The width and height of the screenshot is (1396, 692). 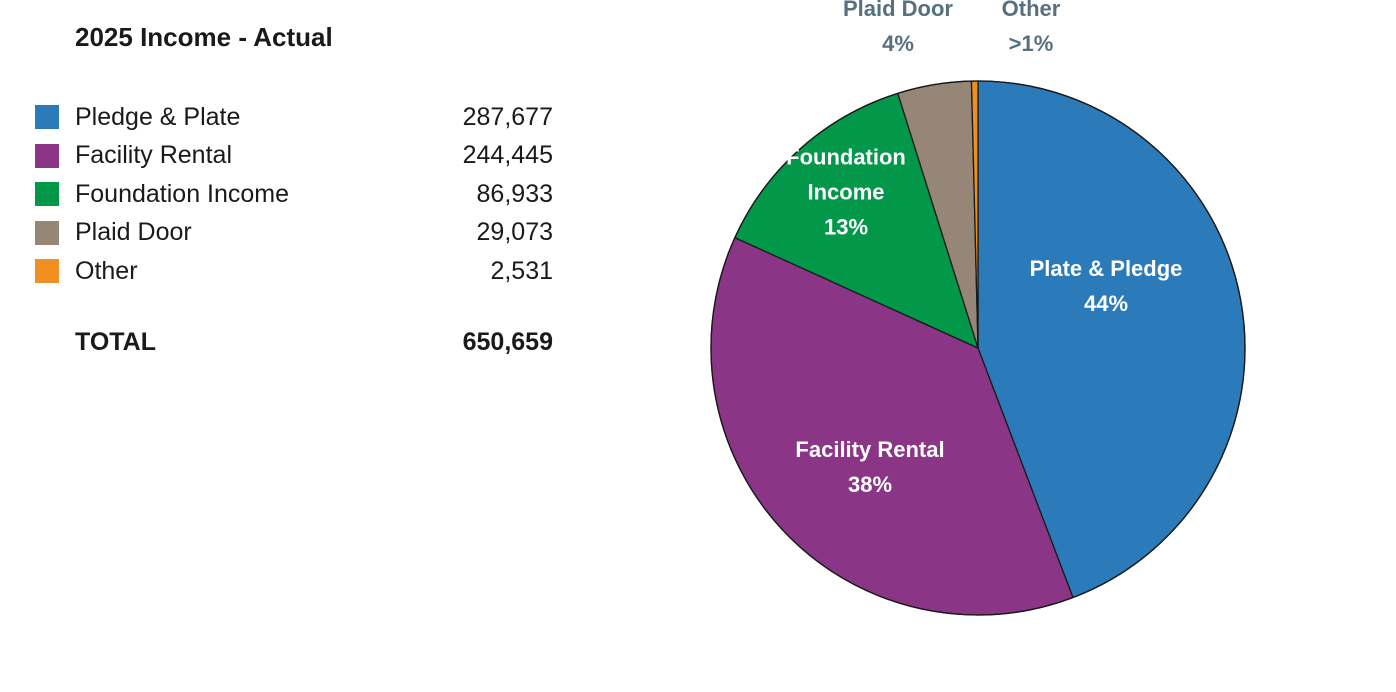 What do you see at coordinates (507, 116) in the screenshot?
I see `legend-value: 287,677` at bounding box center [507, 116].